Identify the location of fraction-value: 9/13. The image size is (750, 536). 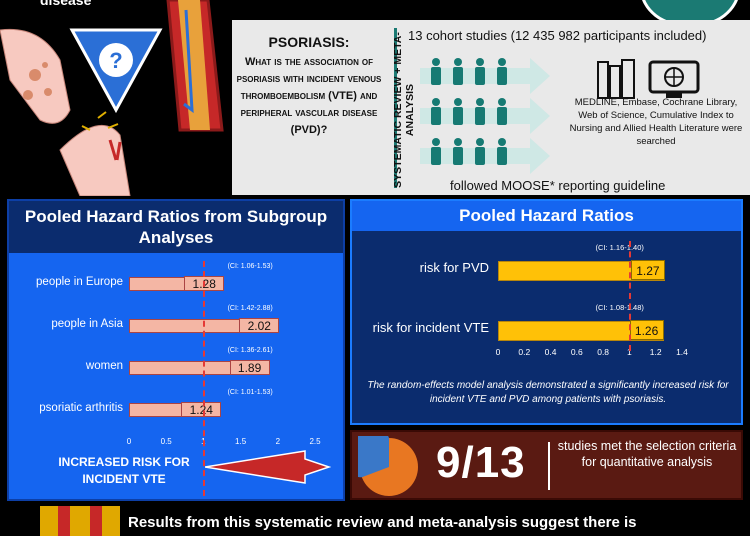
(481, 462).